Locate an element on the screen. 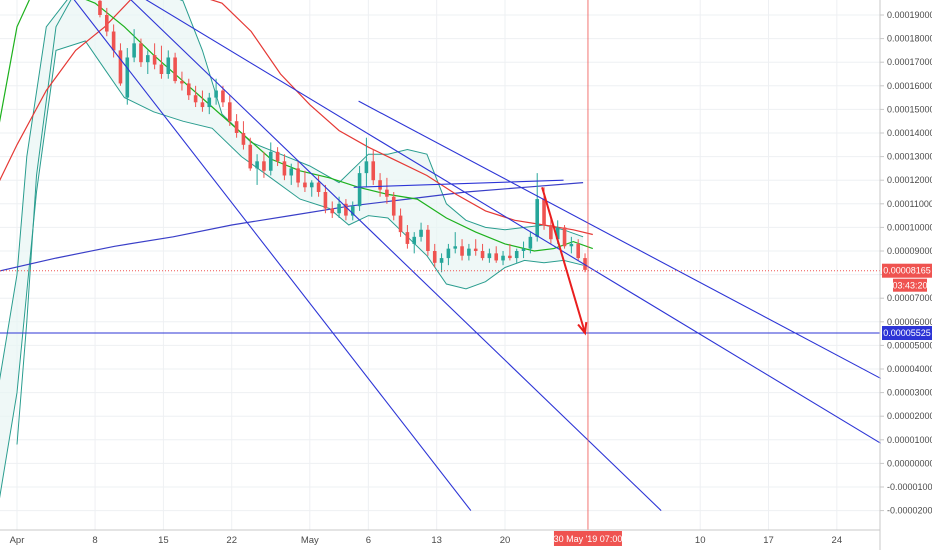  x-tick-label: 8 is located at coordinates (94, 540).